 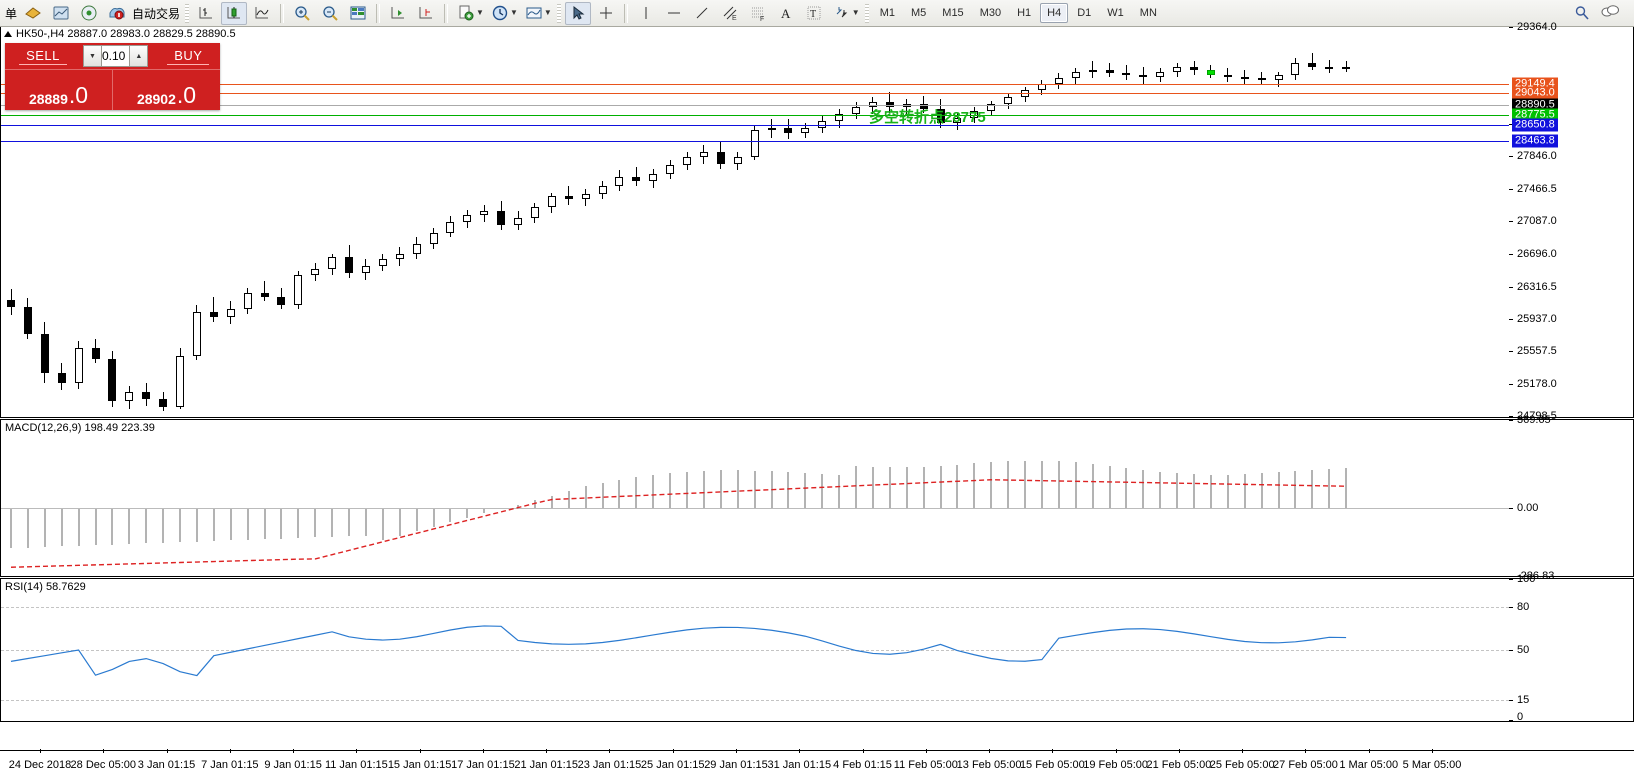 I want to click on templates-dropdown-caret: ▼, so click(x=547, y=12).